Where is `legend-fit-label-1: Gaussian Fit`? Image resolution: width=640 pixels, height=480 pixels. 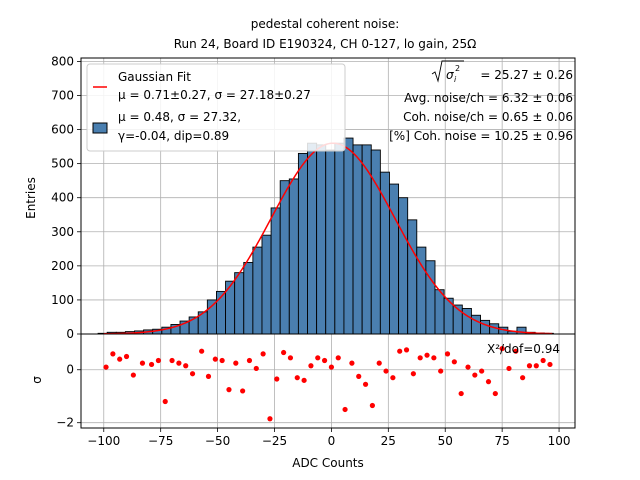
legend-fit-label-1: Gaussian Fit is located at coordinates (154, 77).